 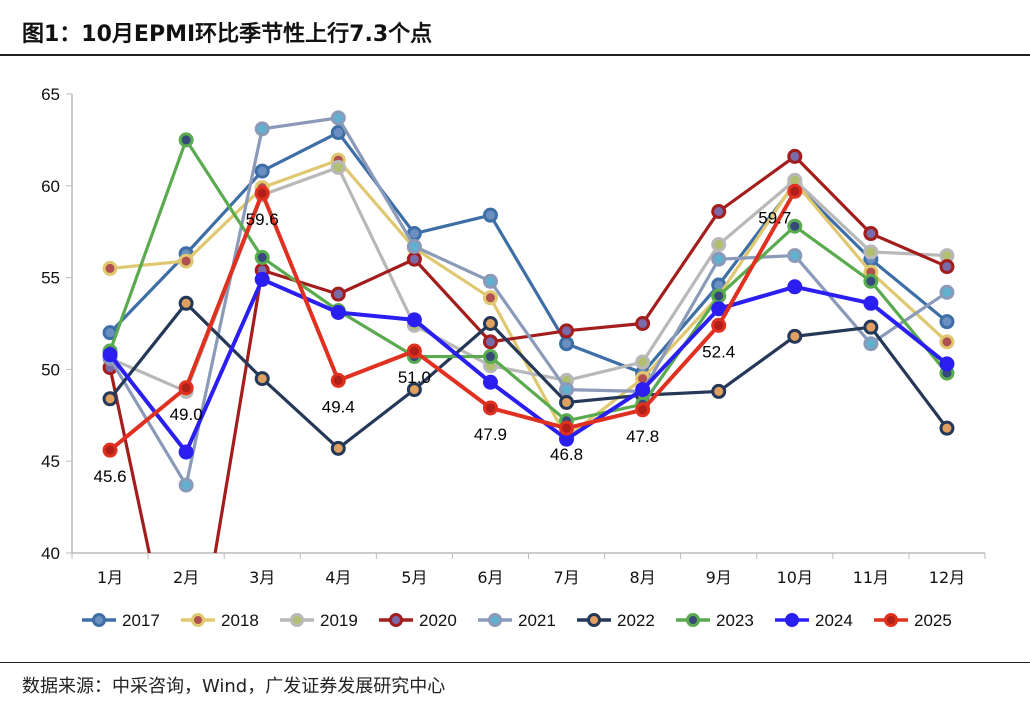 I want to click on y-tick-label: 45, so click(x=50, y=461).